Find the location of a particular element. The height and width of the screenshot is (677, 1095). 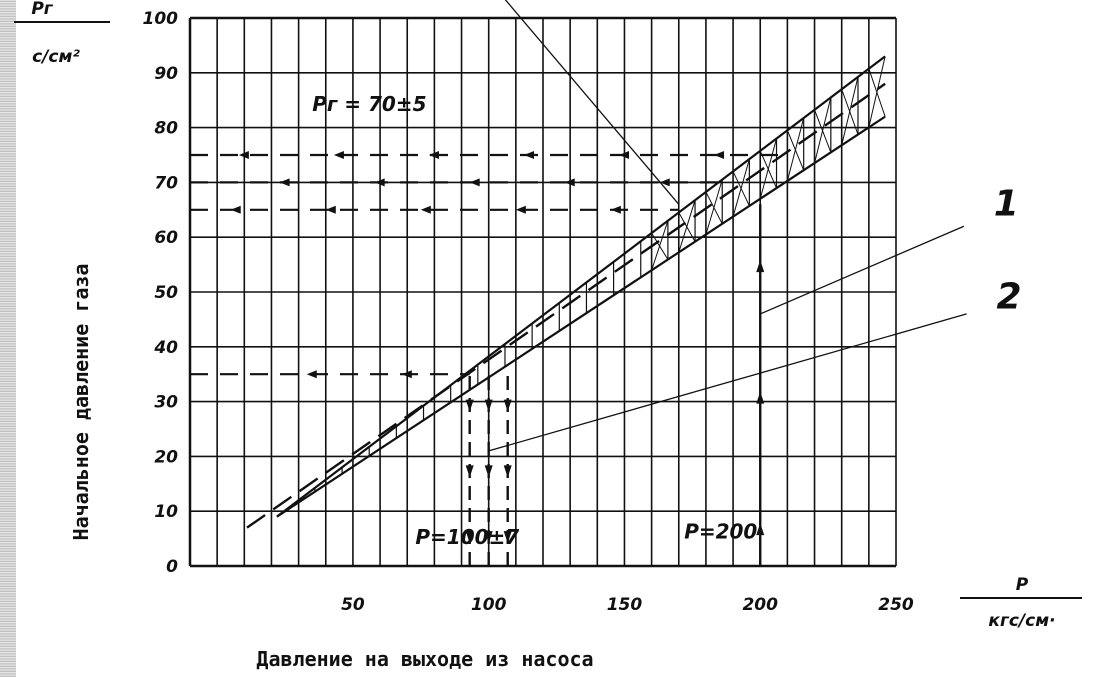

y-tick-label: 50 is located at coordinates (166, 293).